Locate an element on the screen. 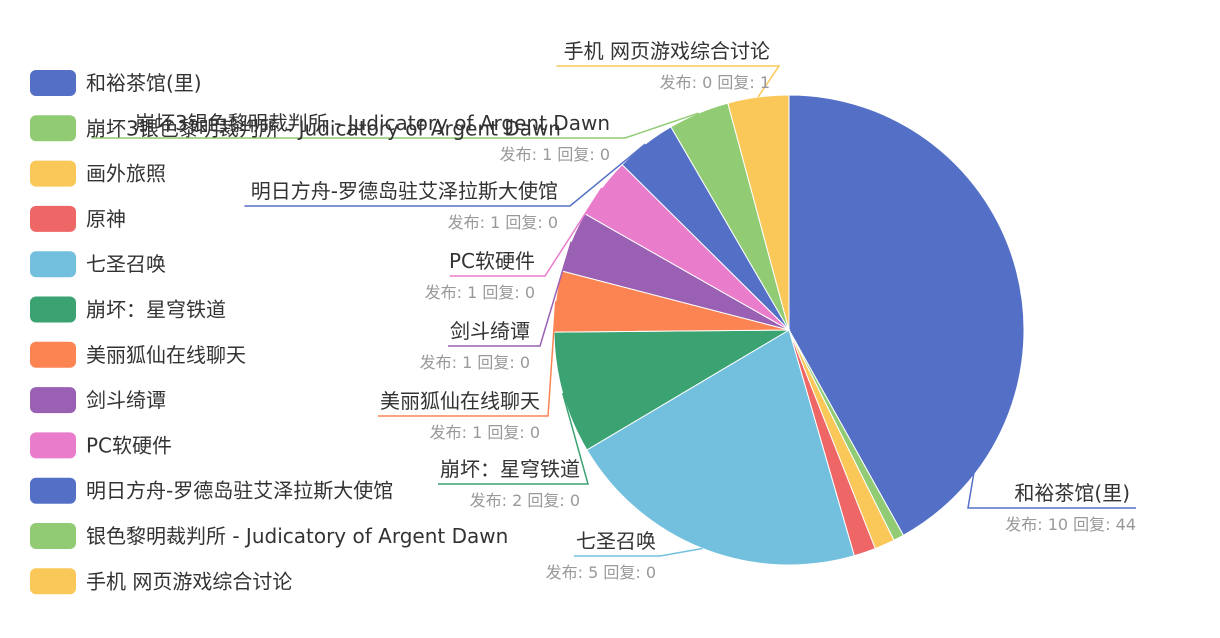  legend-label: 原神 is located at coordinates (106, 219).